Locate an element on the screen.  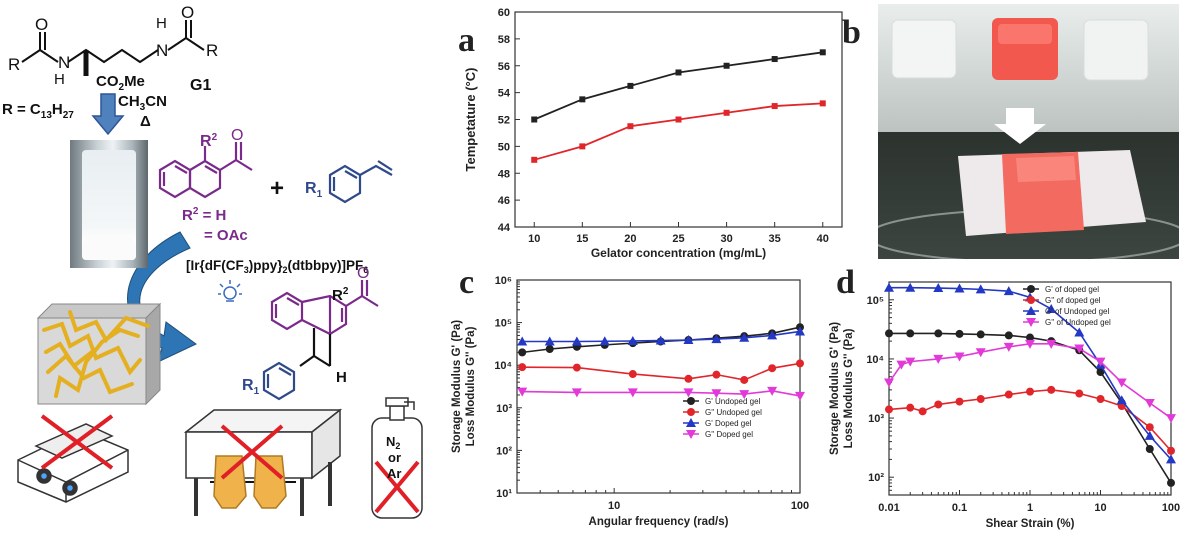
n-label-1: N is located at coordinates (64, 62).